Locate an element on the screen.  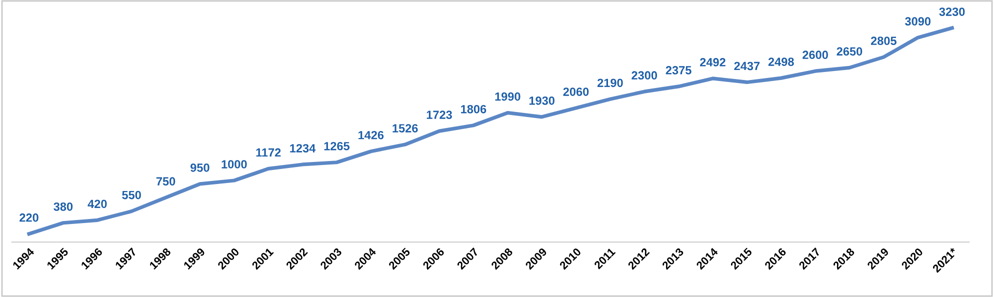
data-label: 550 is located at coordinates (131, 195).